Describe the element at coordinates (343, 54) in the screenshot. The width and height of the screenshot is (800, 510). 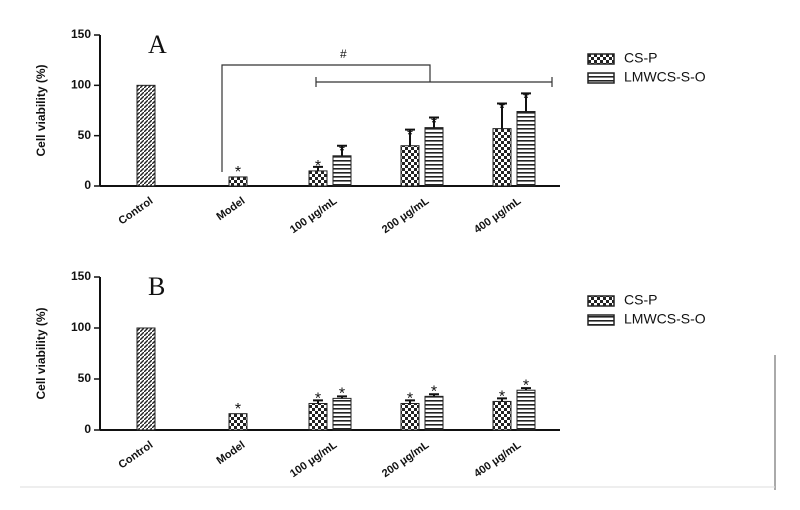
I see `annotation: #` at that location.